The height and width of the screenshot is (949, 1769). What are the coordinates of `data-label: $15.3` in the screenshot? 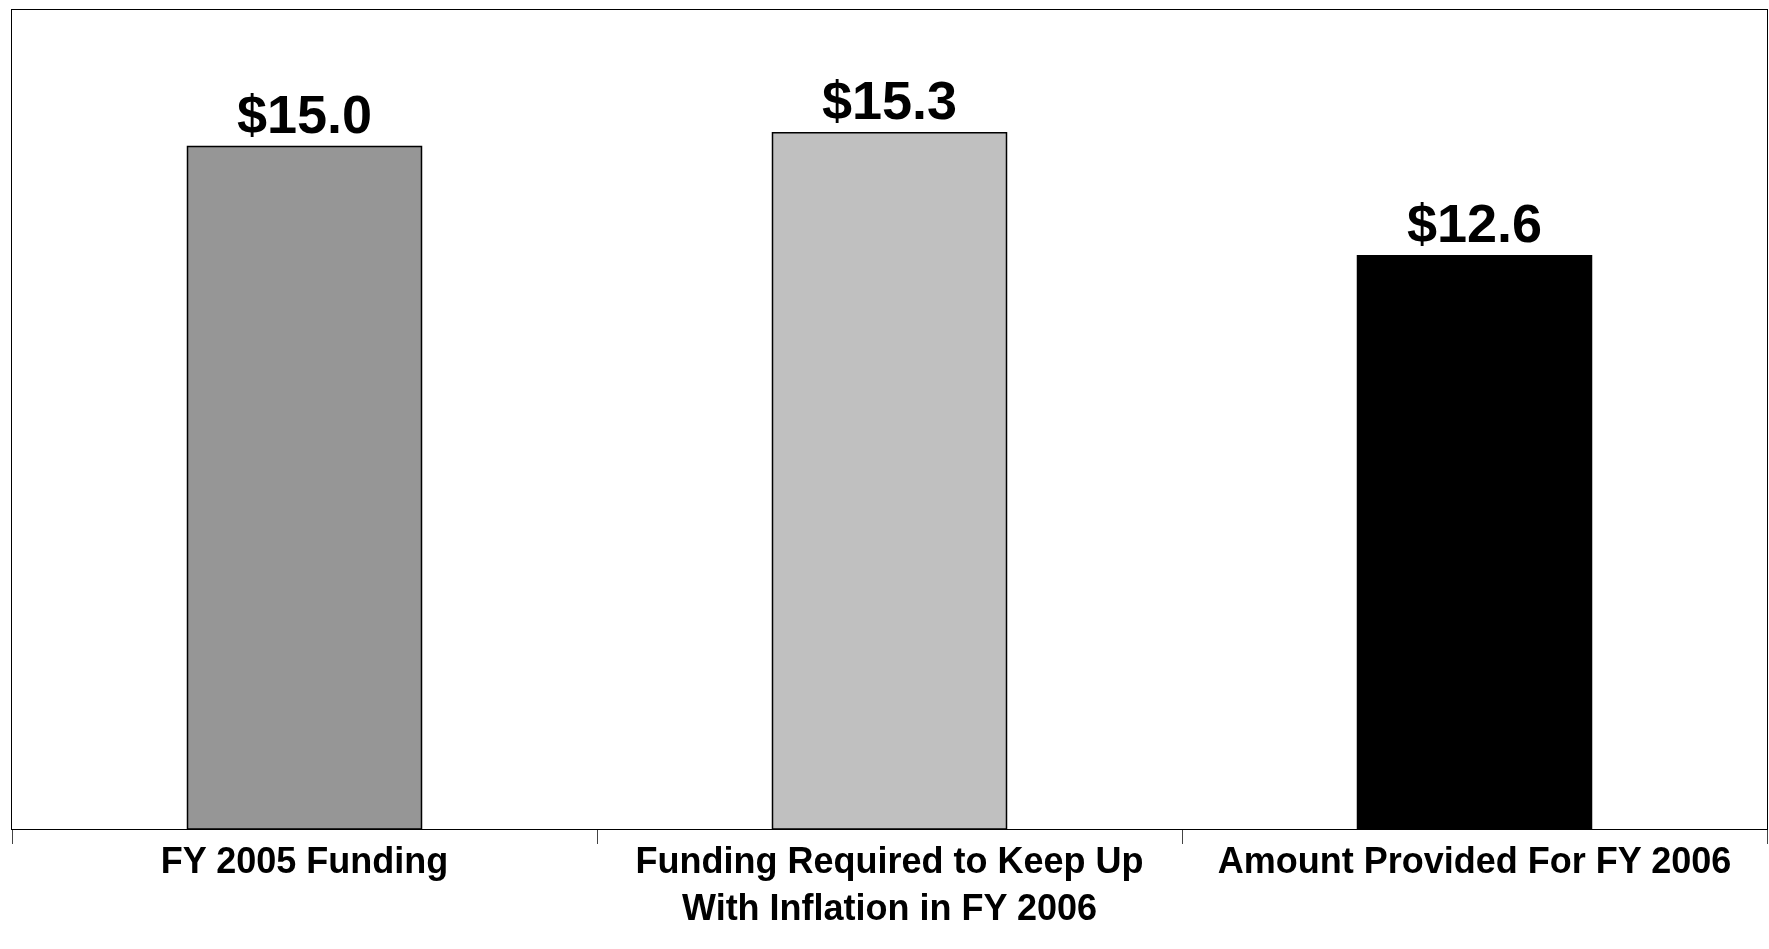 It's located at (889, 99).